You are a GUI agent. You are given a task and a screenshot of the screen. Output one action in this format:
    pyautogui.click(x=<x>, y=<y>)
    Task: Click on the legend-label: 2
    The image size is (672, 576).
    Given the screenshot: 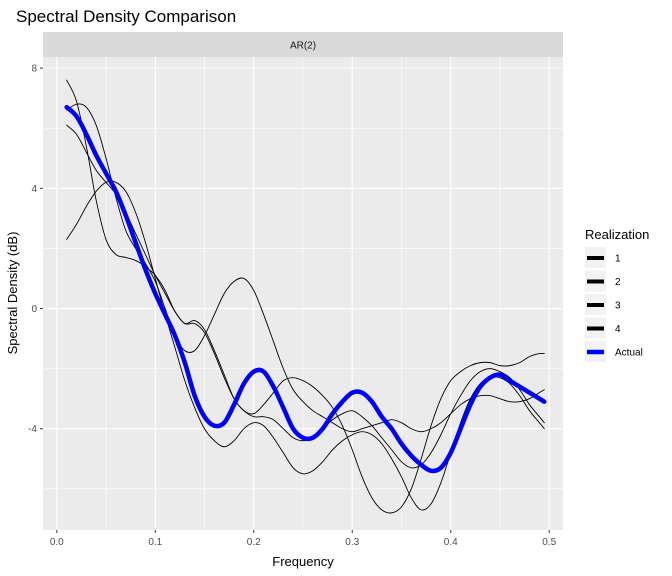 What is the action you would take?
    pyautogui.click(x=618, y=282)
    